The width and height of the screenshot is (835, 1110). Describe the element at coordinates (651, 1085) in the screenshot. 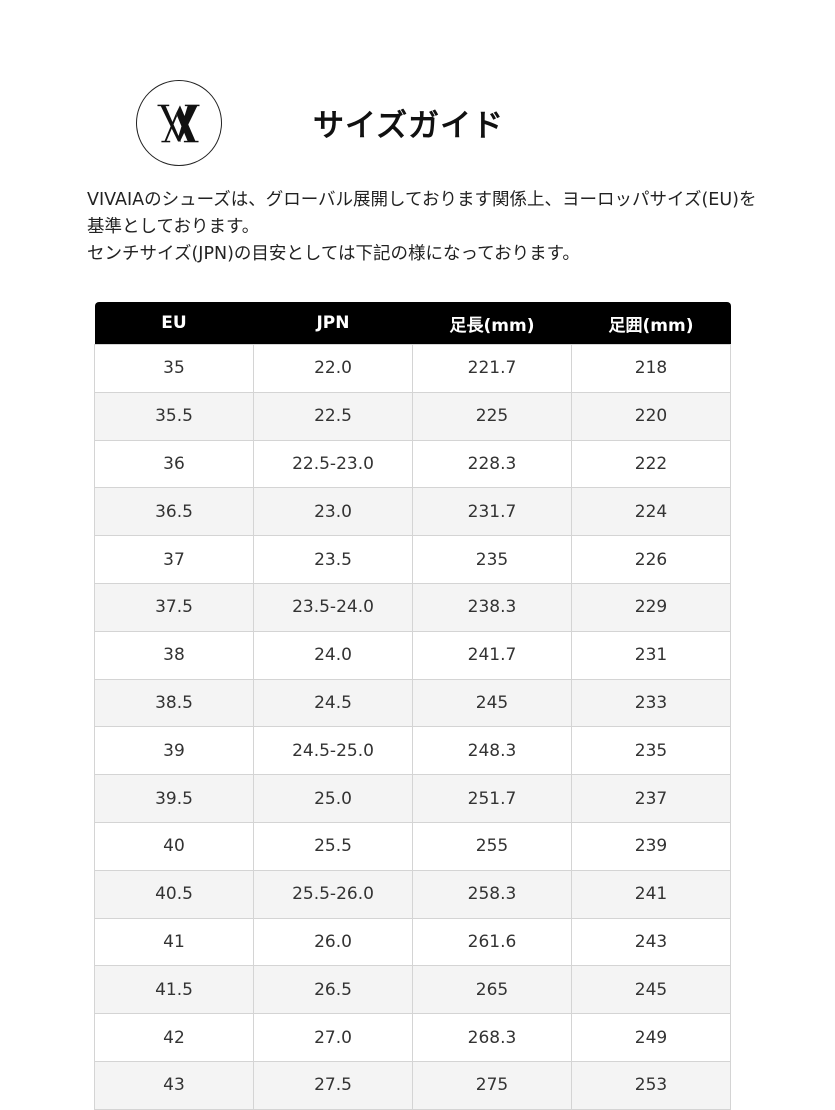

I see `cell-foot-width: 253` at that location.